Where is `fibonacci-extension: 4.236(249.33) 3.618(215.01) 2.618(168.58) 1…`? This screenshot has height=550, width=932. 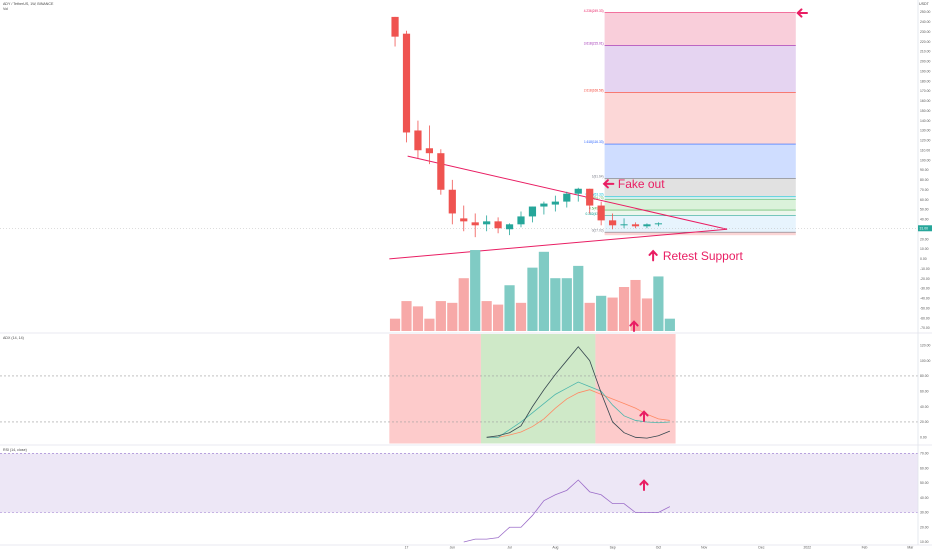
fibonacci-extension: 4.236(249.33) 3.618(215.01) 2.618(168.58) 1… is located at coordinates (690, 122).